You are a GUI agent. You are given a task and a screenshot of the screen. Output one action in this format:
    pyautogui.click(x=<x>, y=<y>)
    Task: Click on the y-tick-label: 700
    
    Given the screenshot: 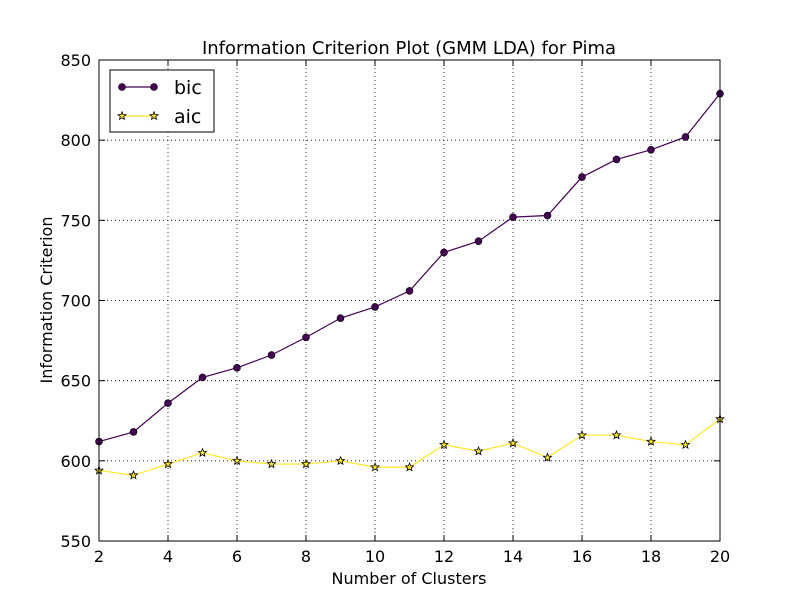 What is the action you would take?
    pyautogui.click(x=75, y=301)
    